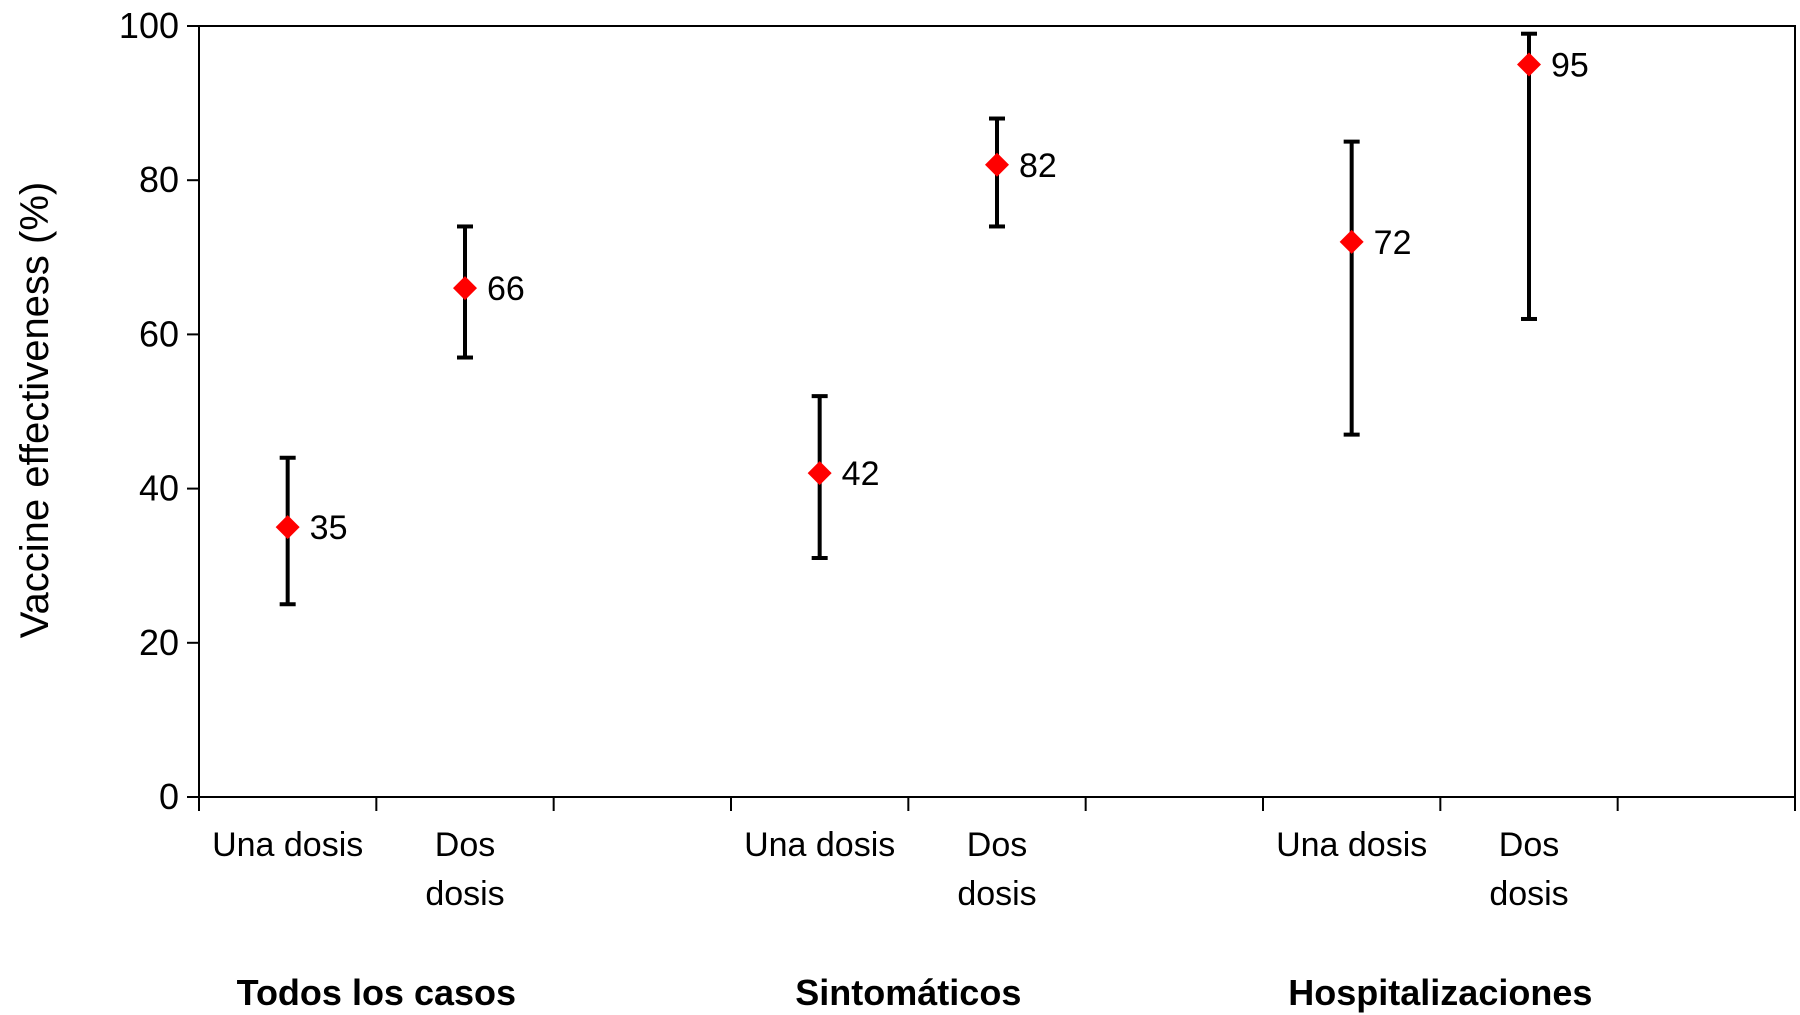  Describe the element at coordinates (506, 289) in the screenshot. I see `data-label: 66` at that location.